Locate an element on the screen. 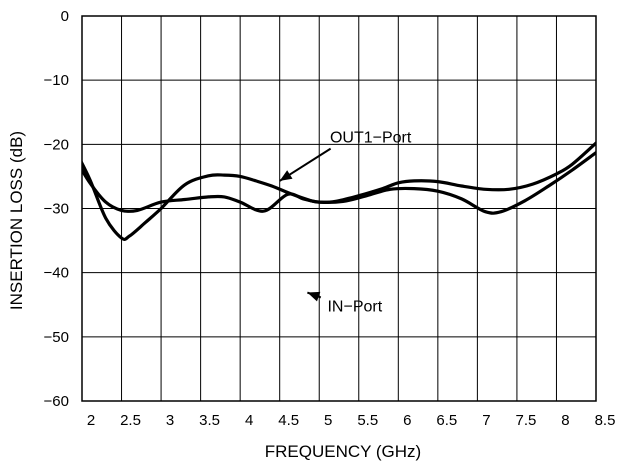 The width and height of the screenshot is (619, 466). y-axis-label: INSERTION LOSS (dB) is located at coordinates (16, 220).